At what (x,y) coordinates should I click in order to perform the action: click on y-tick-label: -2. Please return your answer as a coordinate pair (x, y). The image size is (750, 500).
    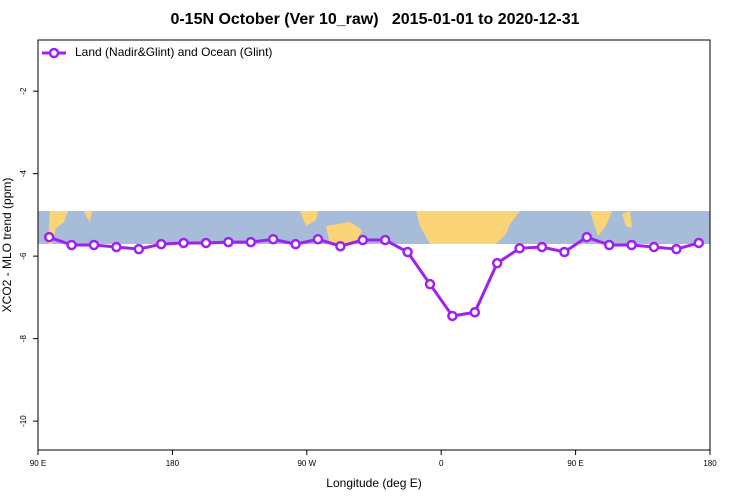
    Looking at the image, I should click on (23, 91).